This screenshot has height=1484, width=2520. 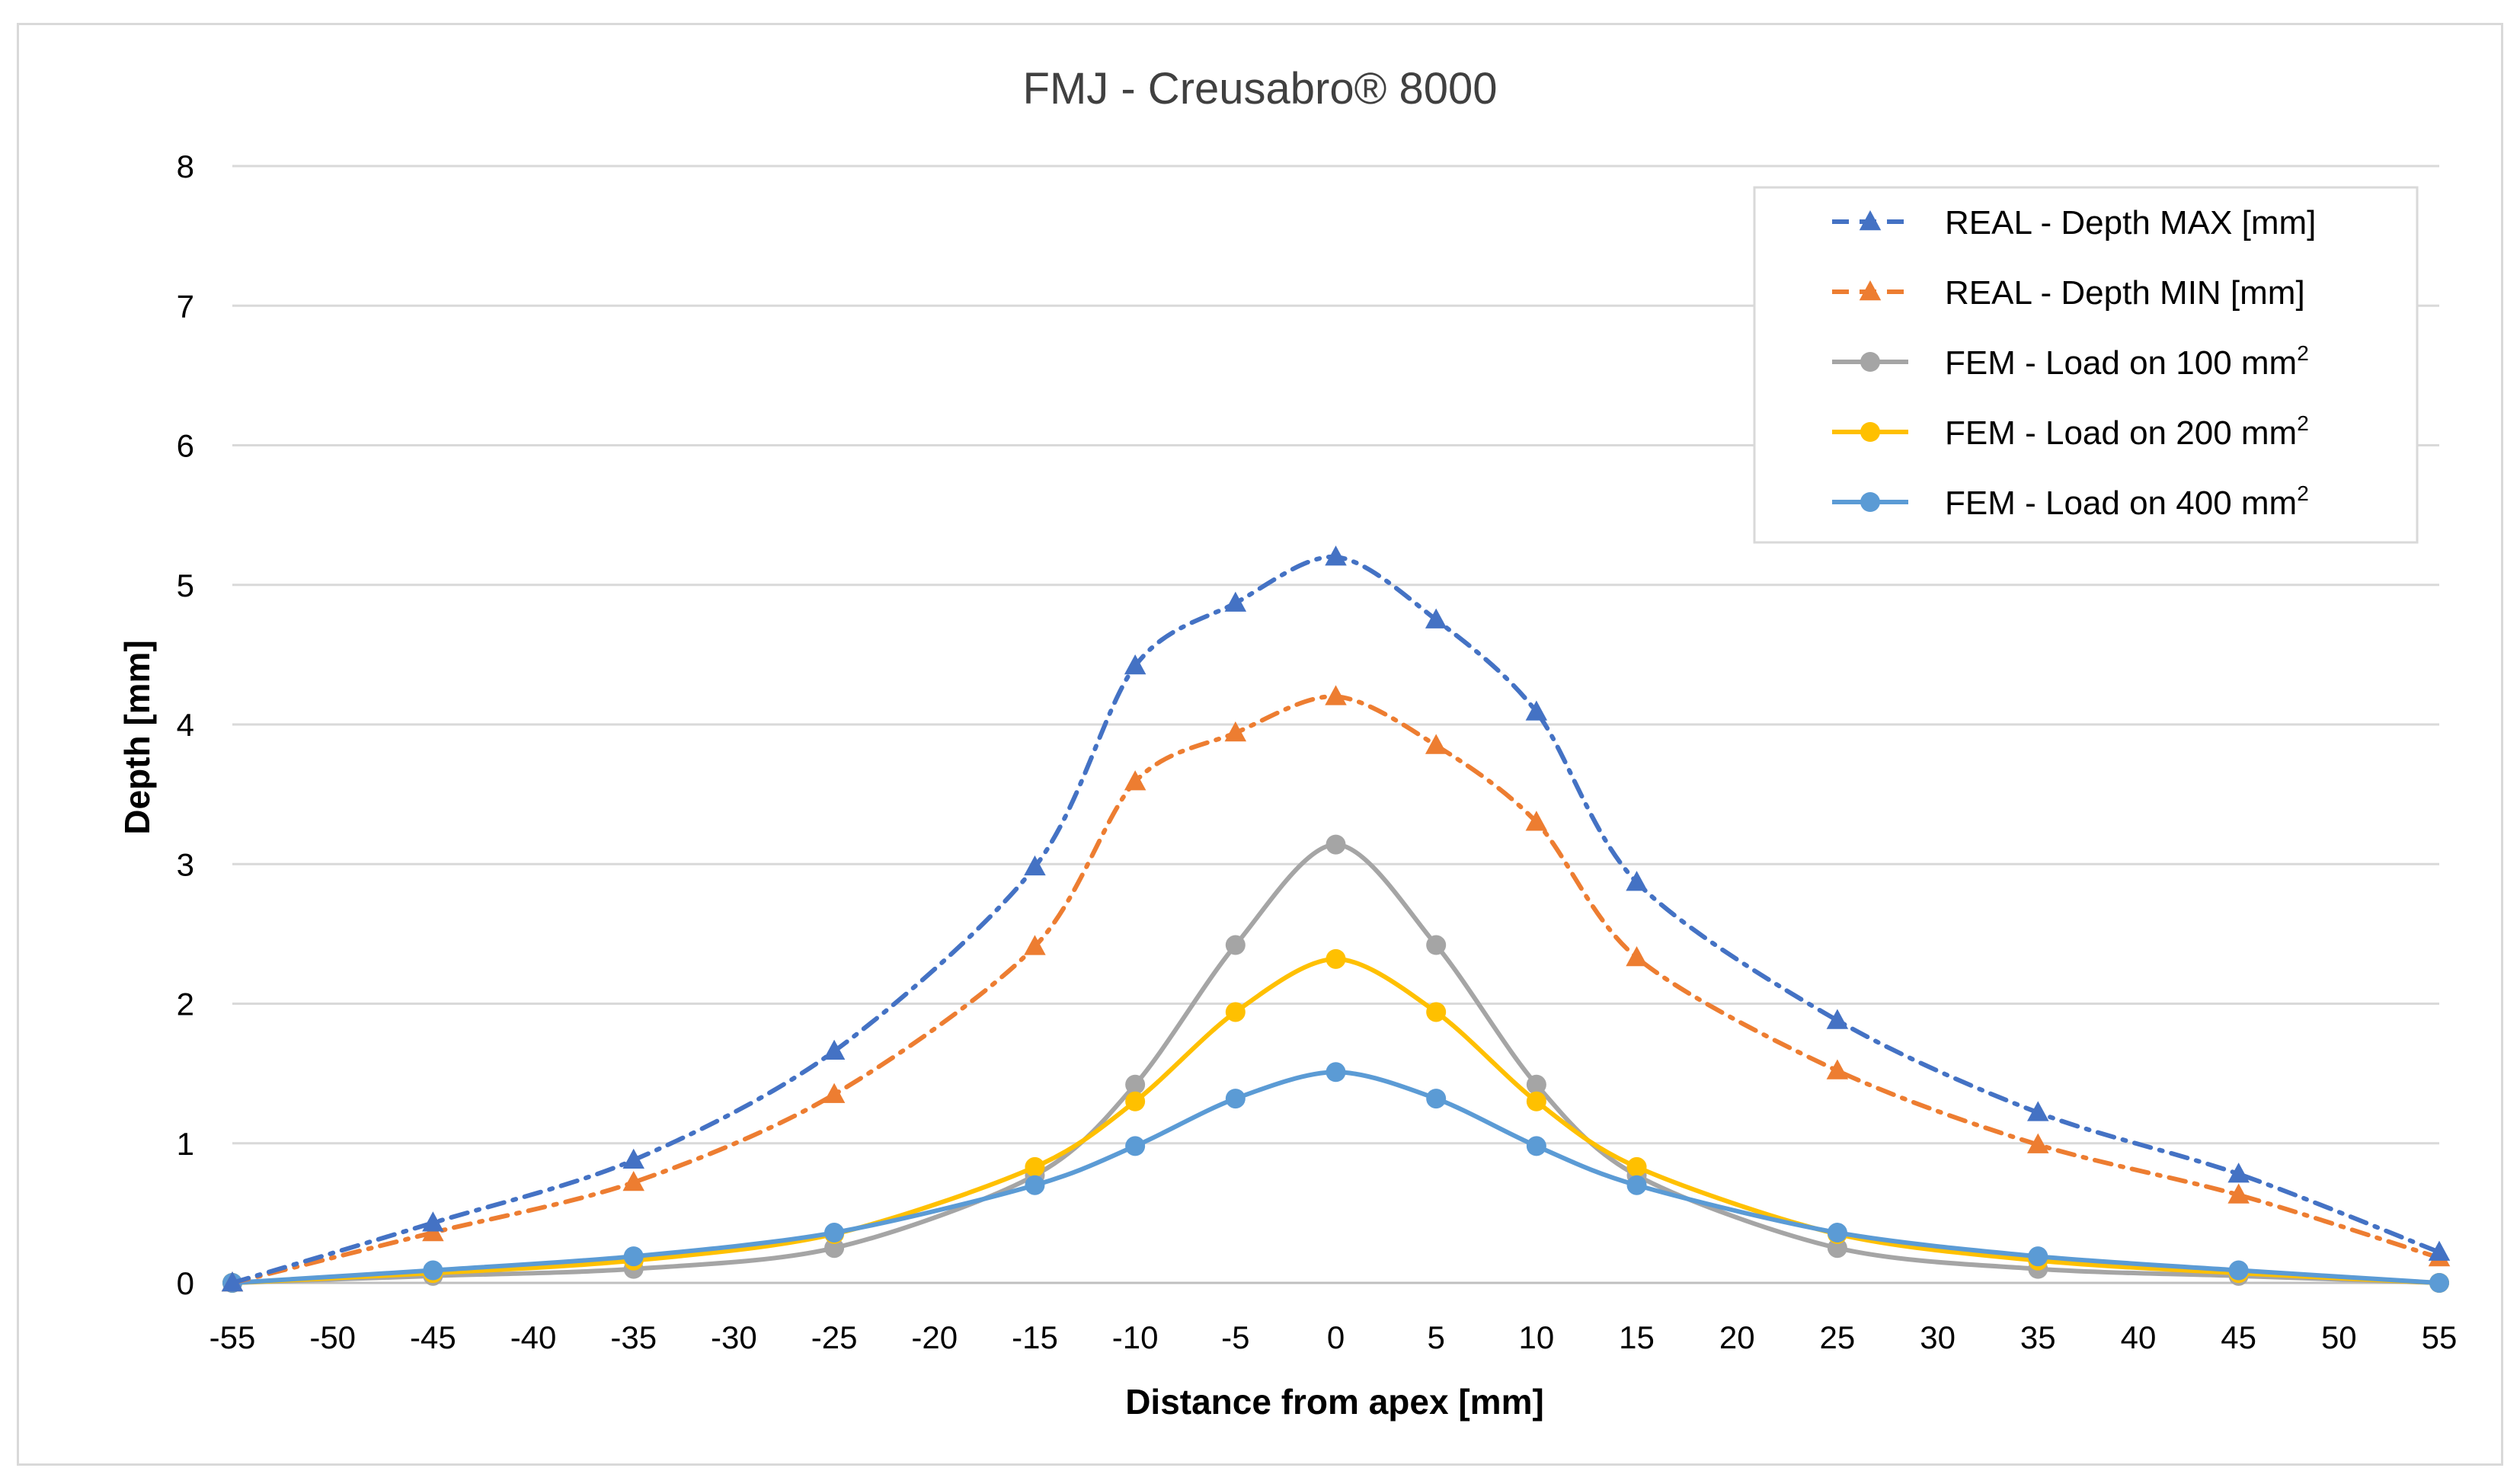 What do you see at coordinates (1135, 1337) in the screenshot?
I see `x-tick-label: -10` at bounding box center [1135, 1337].